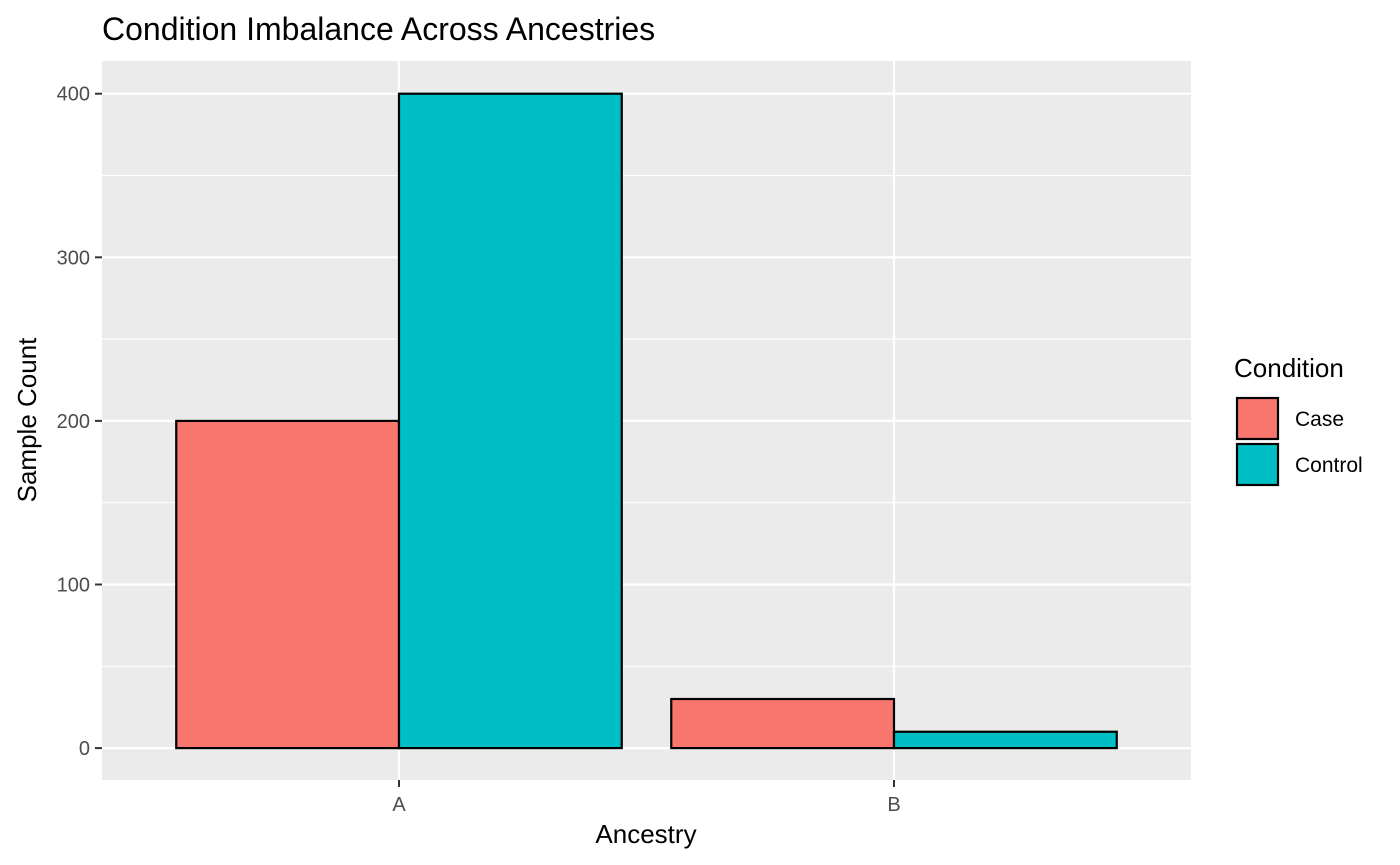  I want to click on y-tick-label: 200, so click(73, 422).